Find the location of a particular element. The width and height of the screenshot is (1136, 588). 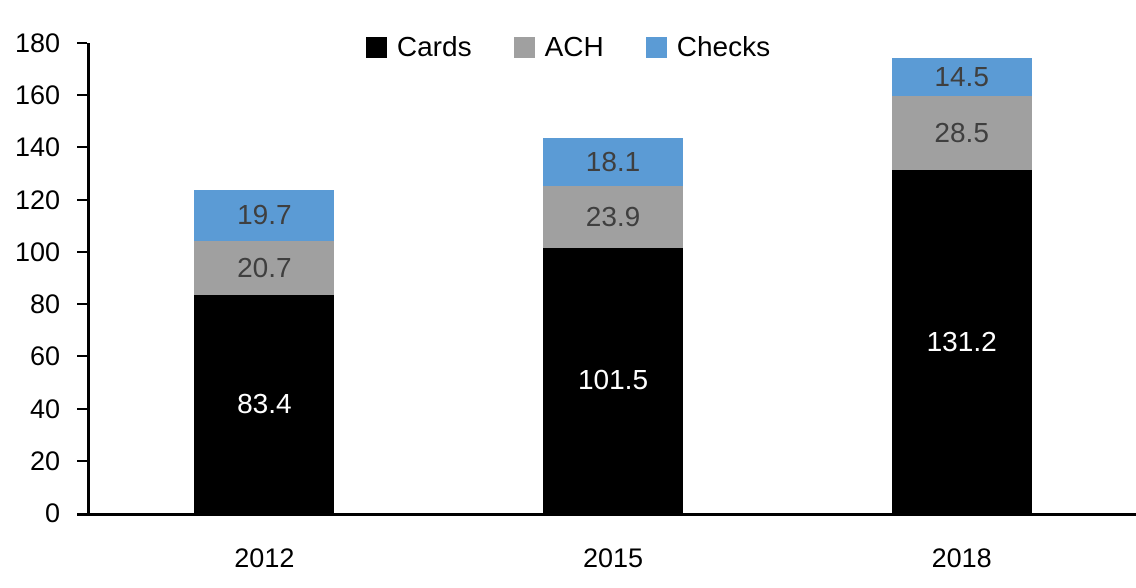

bar-value-label: 14.5 is located at coordinates (961, 77).